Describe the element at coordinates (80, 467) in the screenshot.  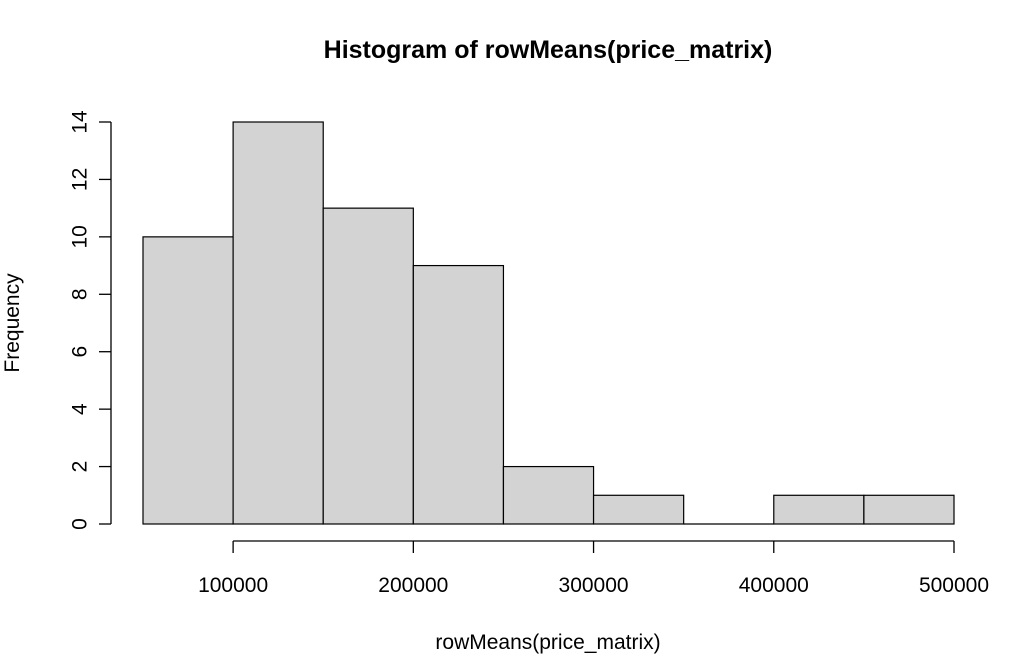
I see `y-tick-label: 2` at that location.